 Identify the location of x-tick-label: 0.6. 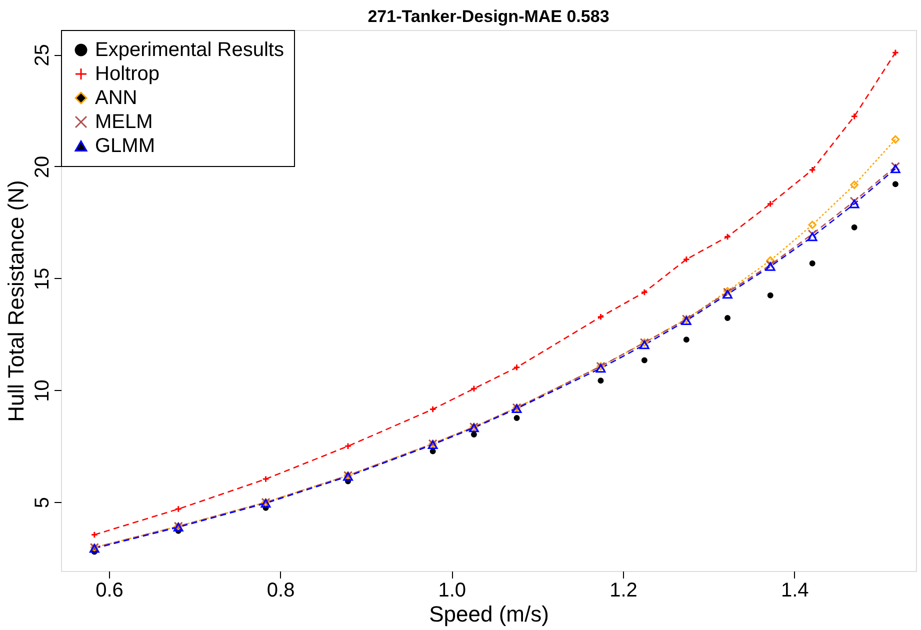
(110, 591).